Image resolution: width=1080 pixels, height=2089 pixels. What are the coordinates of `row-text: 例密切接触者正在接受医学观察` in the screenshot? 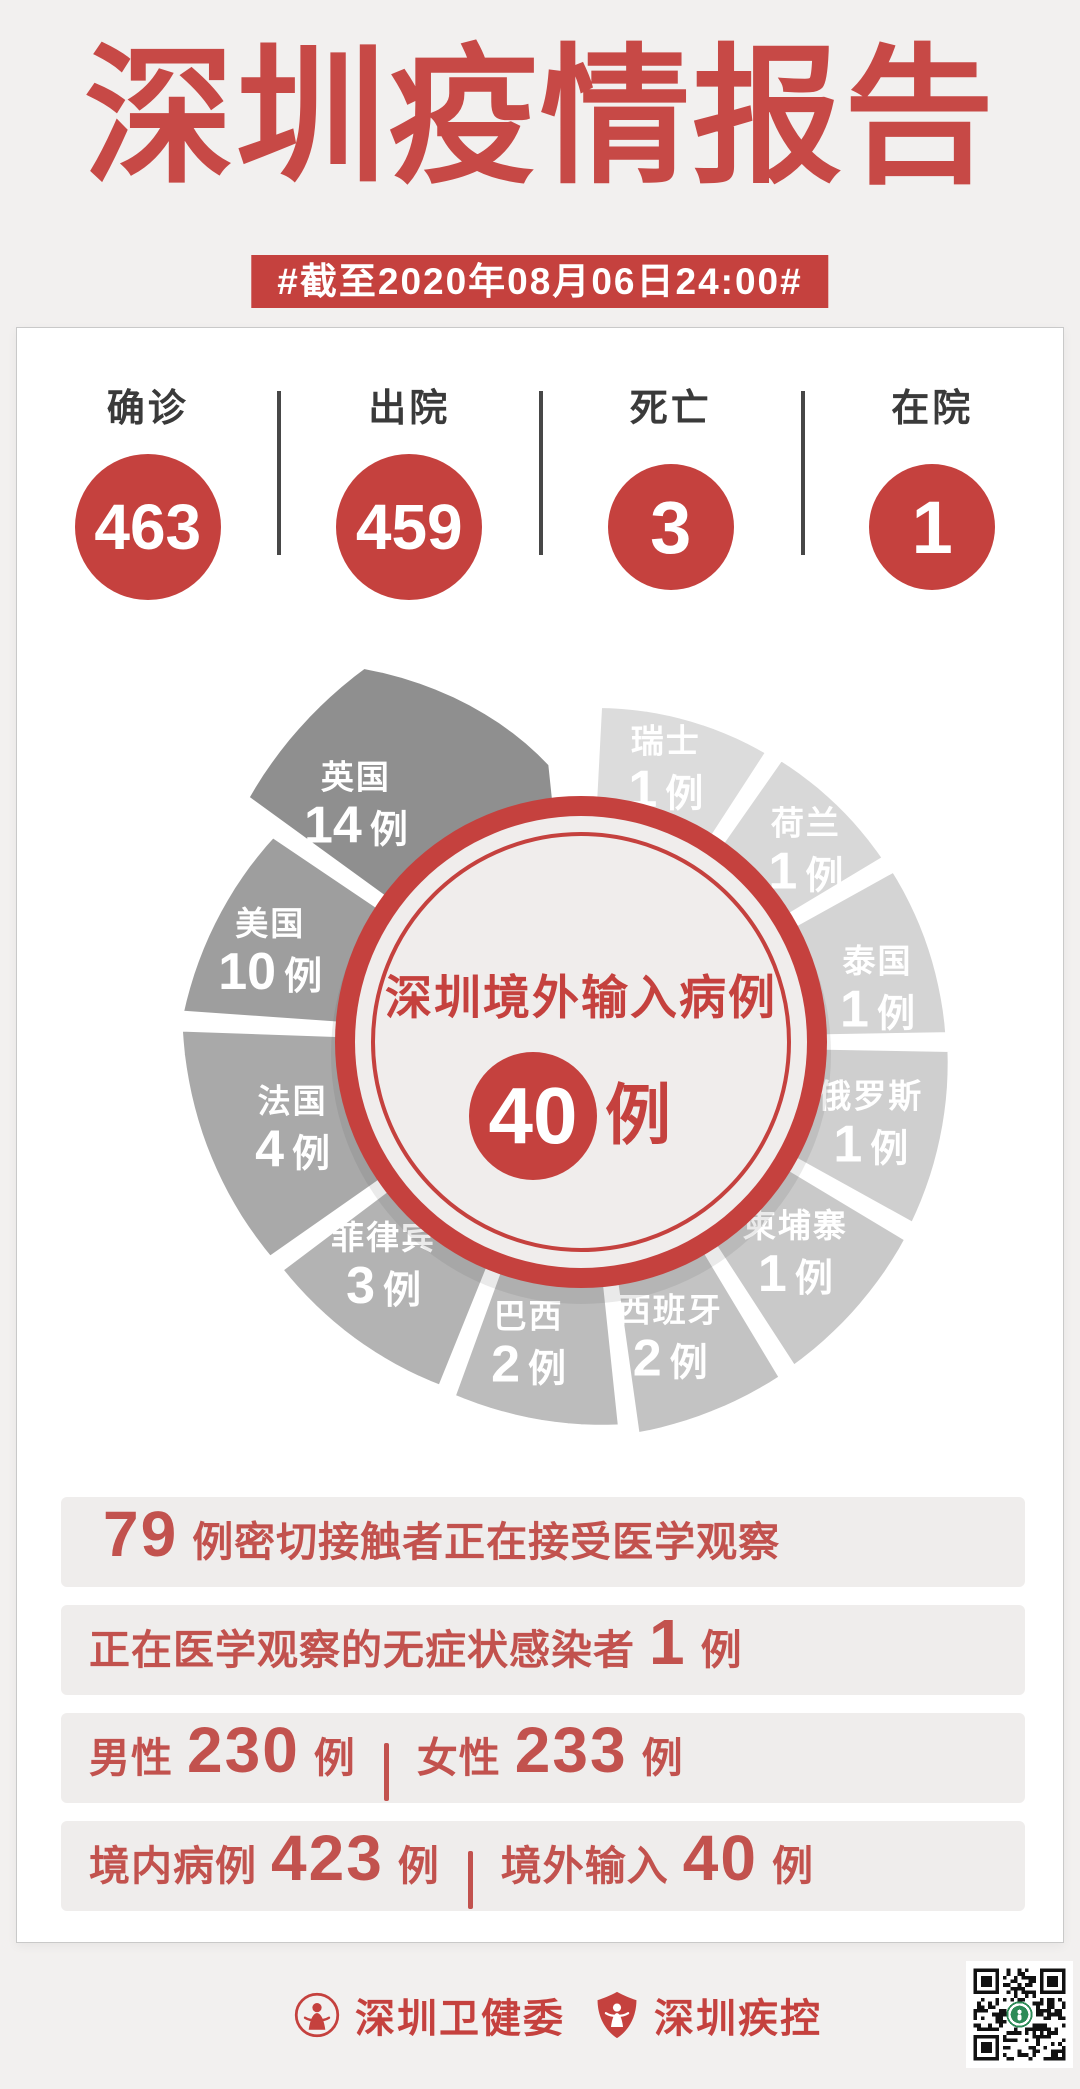 It's located at (486, 1542).